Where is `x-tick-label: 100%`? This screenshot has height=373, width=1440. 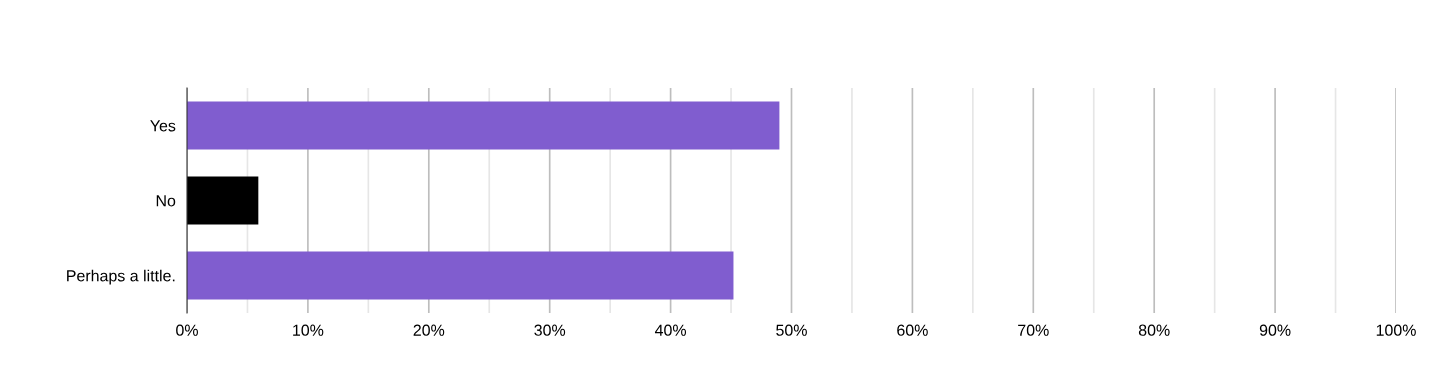
x-tick-label: 100% is located at coordinates (1396, 330).